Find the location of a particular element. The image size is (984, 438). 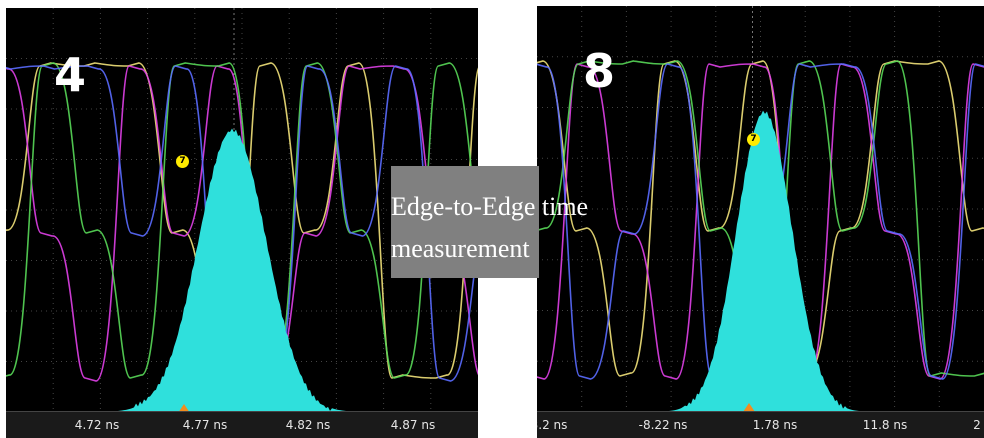

marker-7-icon-right: 7 is located at coordinates (753, 139).